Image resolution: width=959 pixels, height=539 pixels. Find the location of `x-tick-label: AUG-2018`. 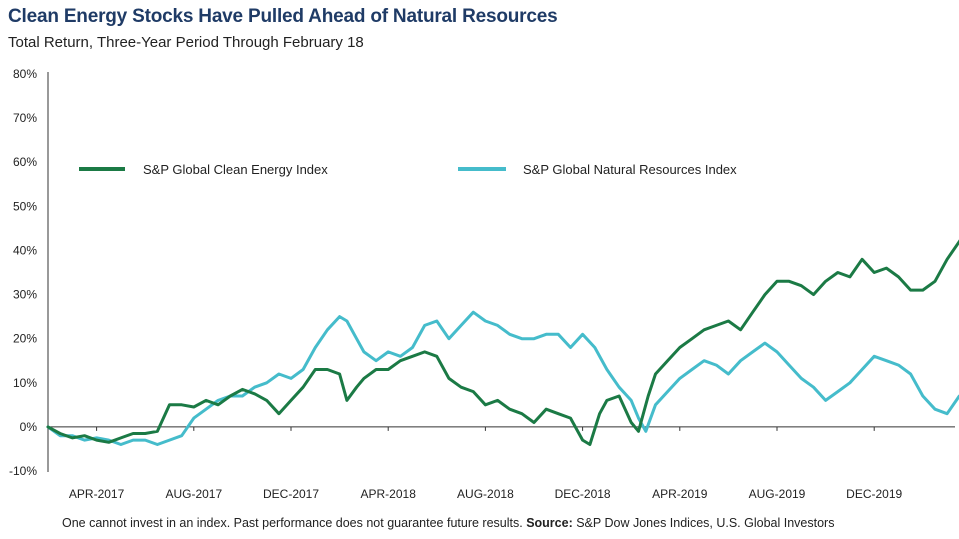

x-tick-label: AUG-2018 is located at coordinates (485, 494).